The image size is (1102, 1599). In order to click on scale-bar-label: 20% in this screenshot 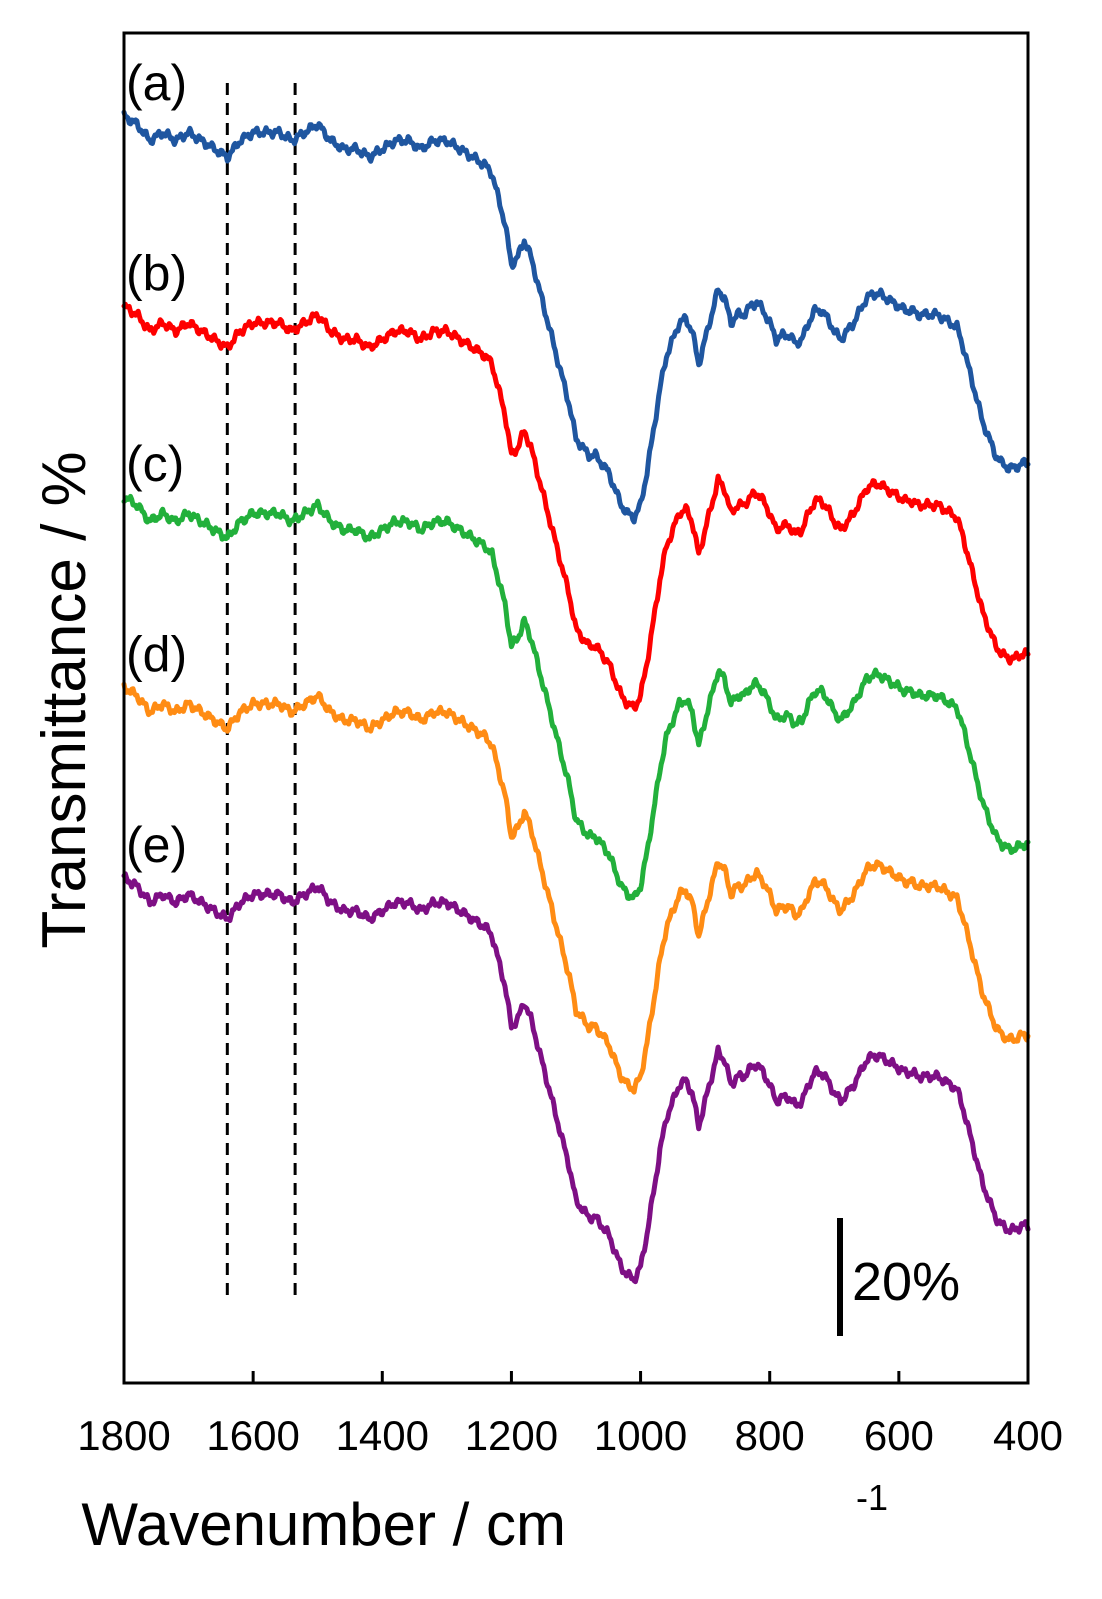, I will do `click(906, 1282)`.